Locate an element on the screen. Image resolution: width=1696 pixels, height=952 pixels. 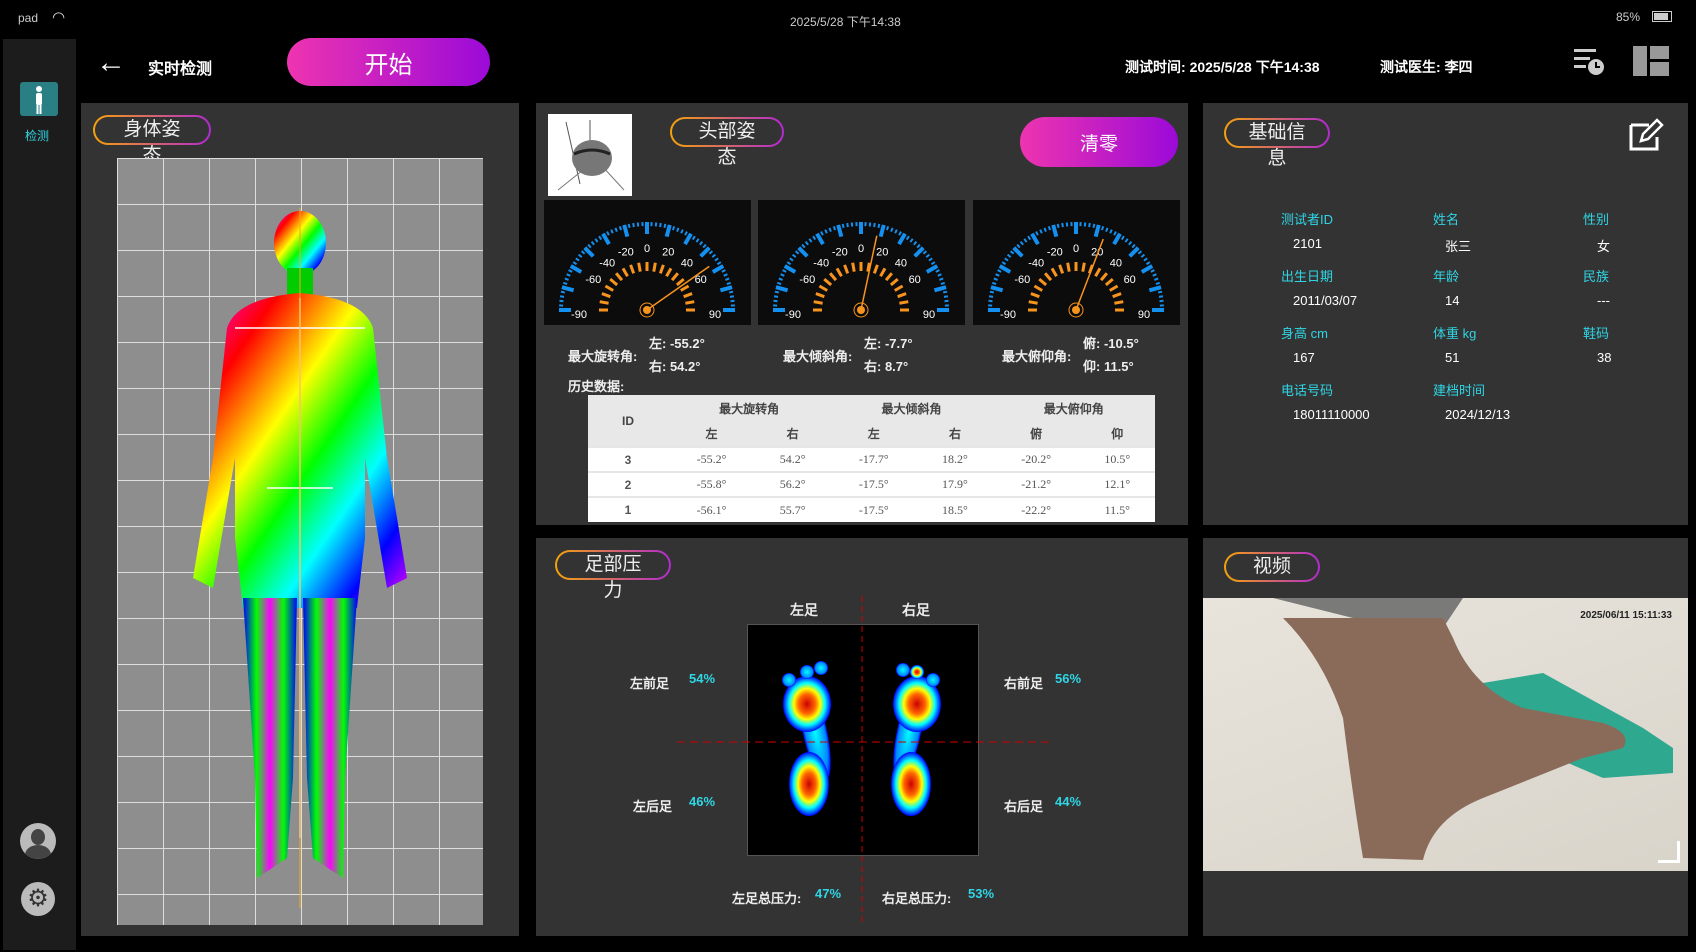
back-arrow-icon: ← is located at coordinates (111, 62).